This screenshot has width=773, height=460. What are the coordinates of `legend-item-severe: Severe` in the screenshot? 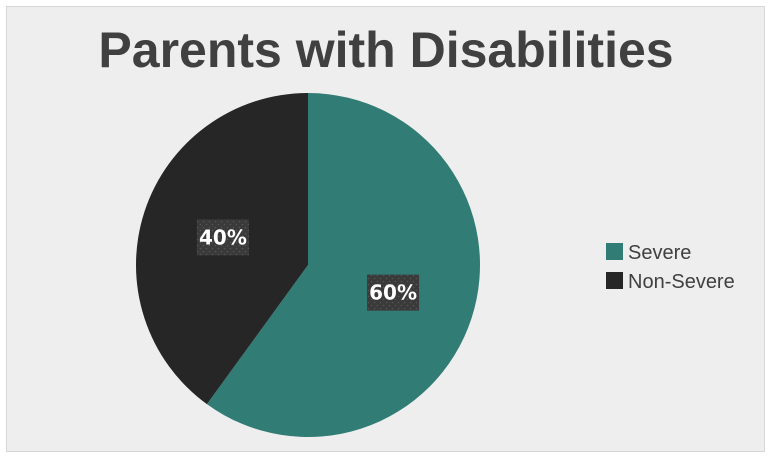 It's located at (648, 253).